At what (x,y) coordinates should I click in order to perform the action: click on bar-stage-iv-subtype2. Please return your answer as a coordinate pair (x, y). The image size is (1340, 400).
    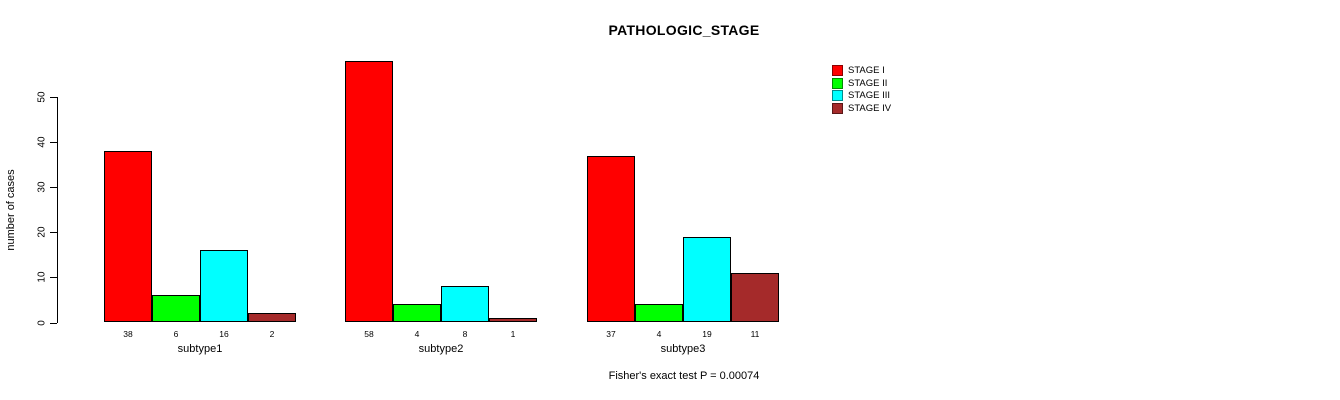
    Looking at the image, I should click on (513, 320).